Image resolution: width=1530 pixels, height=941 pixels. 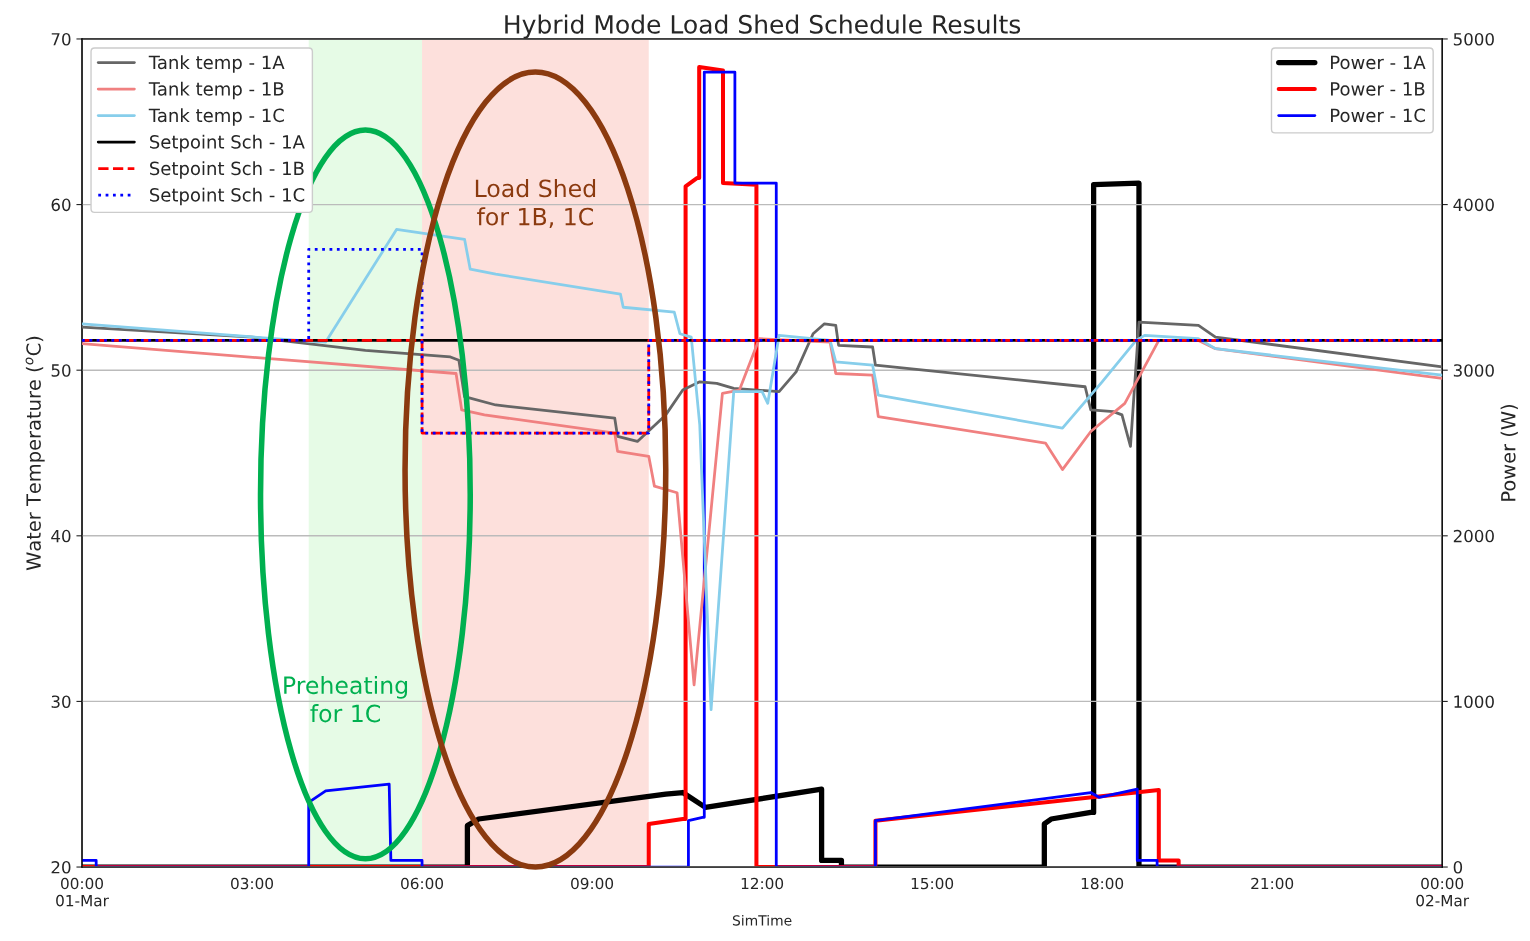 I want to click on x-tick-label: 00:00 01-Mar, so click(x=82, y=892).